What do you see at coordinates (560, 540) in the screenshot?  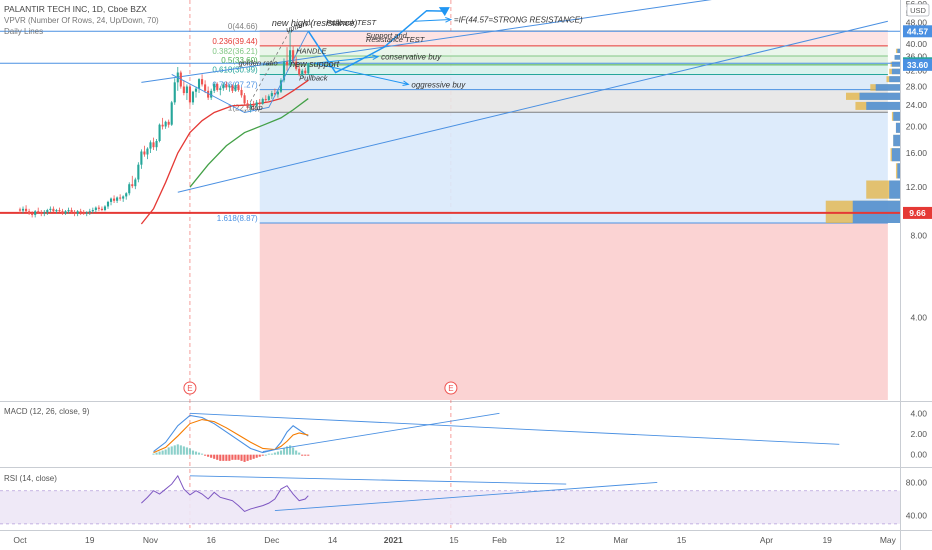 I see `time-axis-tick-label: 12` at bounding box center [560, 540].